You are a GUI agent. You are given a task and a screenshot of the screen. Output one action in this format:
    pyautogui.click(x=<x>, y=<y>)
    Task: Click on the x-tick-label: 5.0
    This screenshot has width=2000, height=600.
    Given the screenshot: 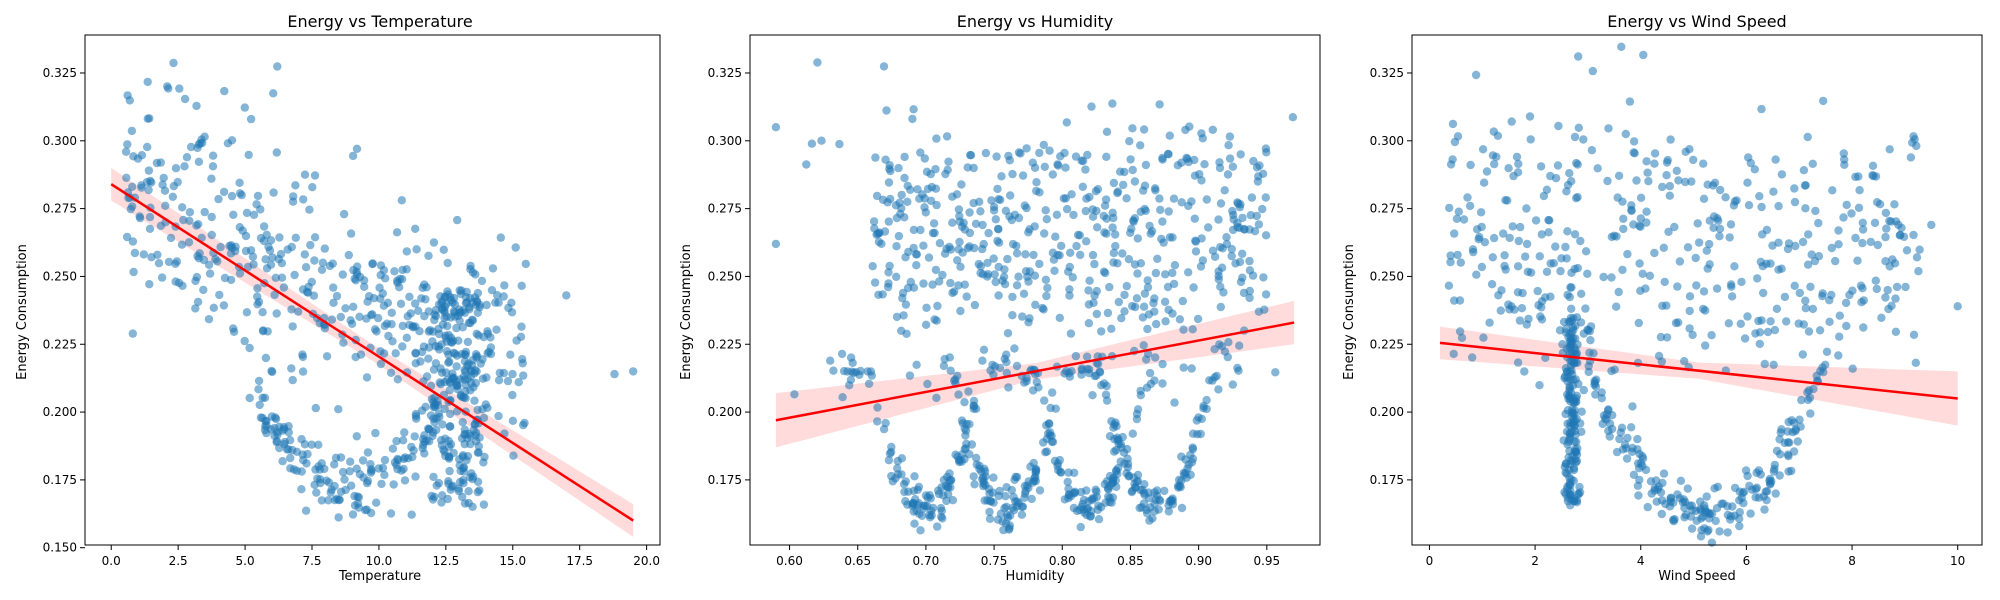 What is the action you would take?
    pyautogui.click(x=245, y=561)
    